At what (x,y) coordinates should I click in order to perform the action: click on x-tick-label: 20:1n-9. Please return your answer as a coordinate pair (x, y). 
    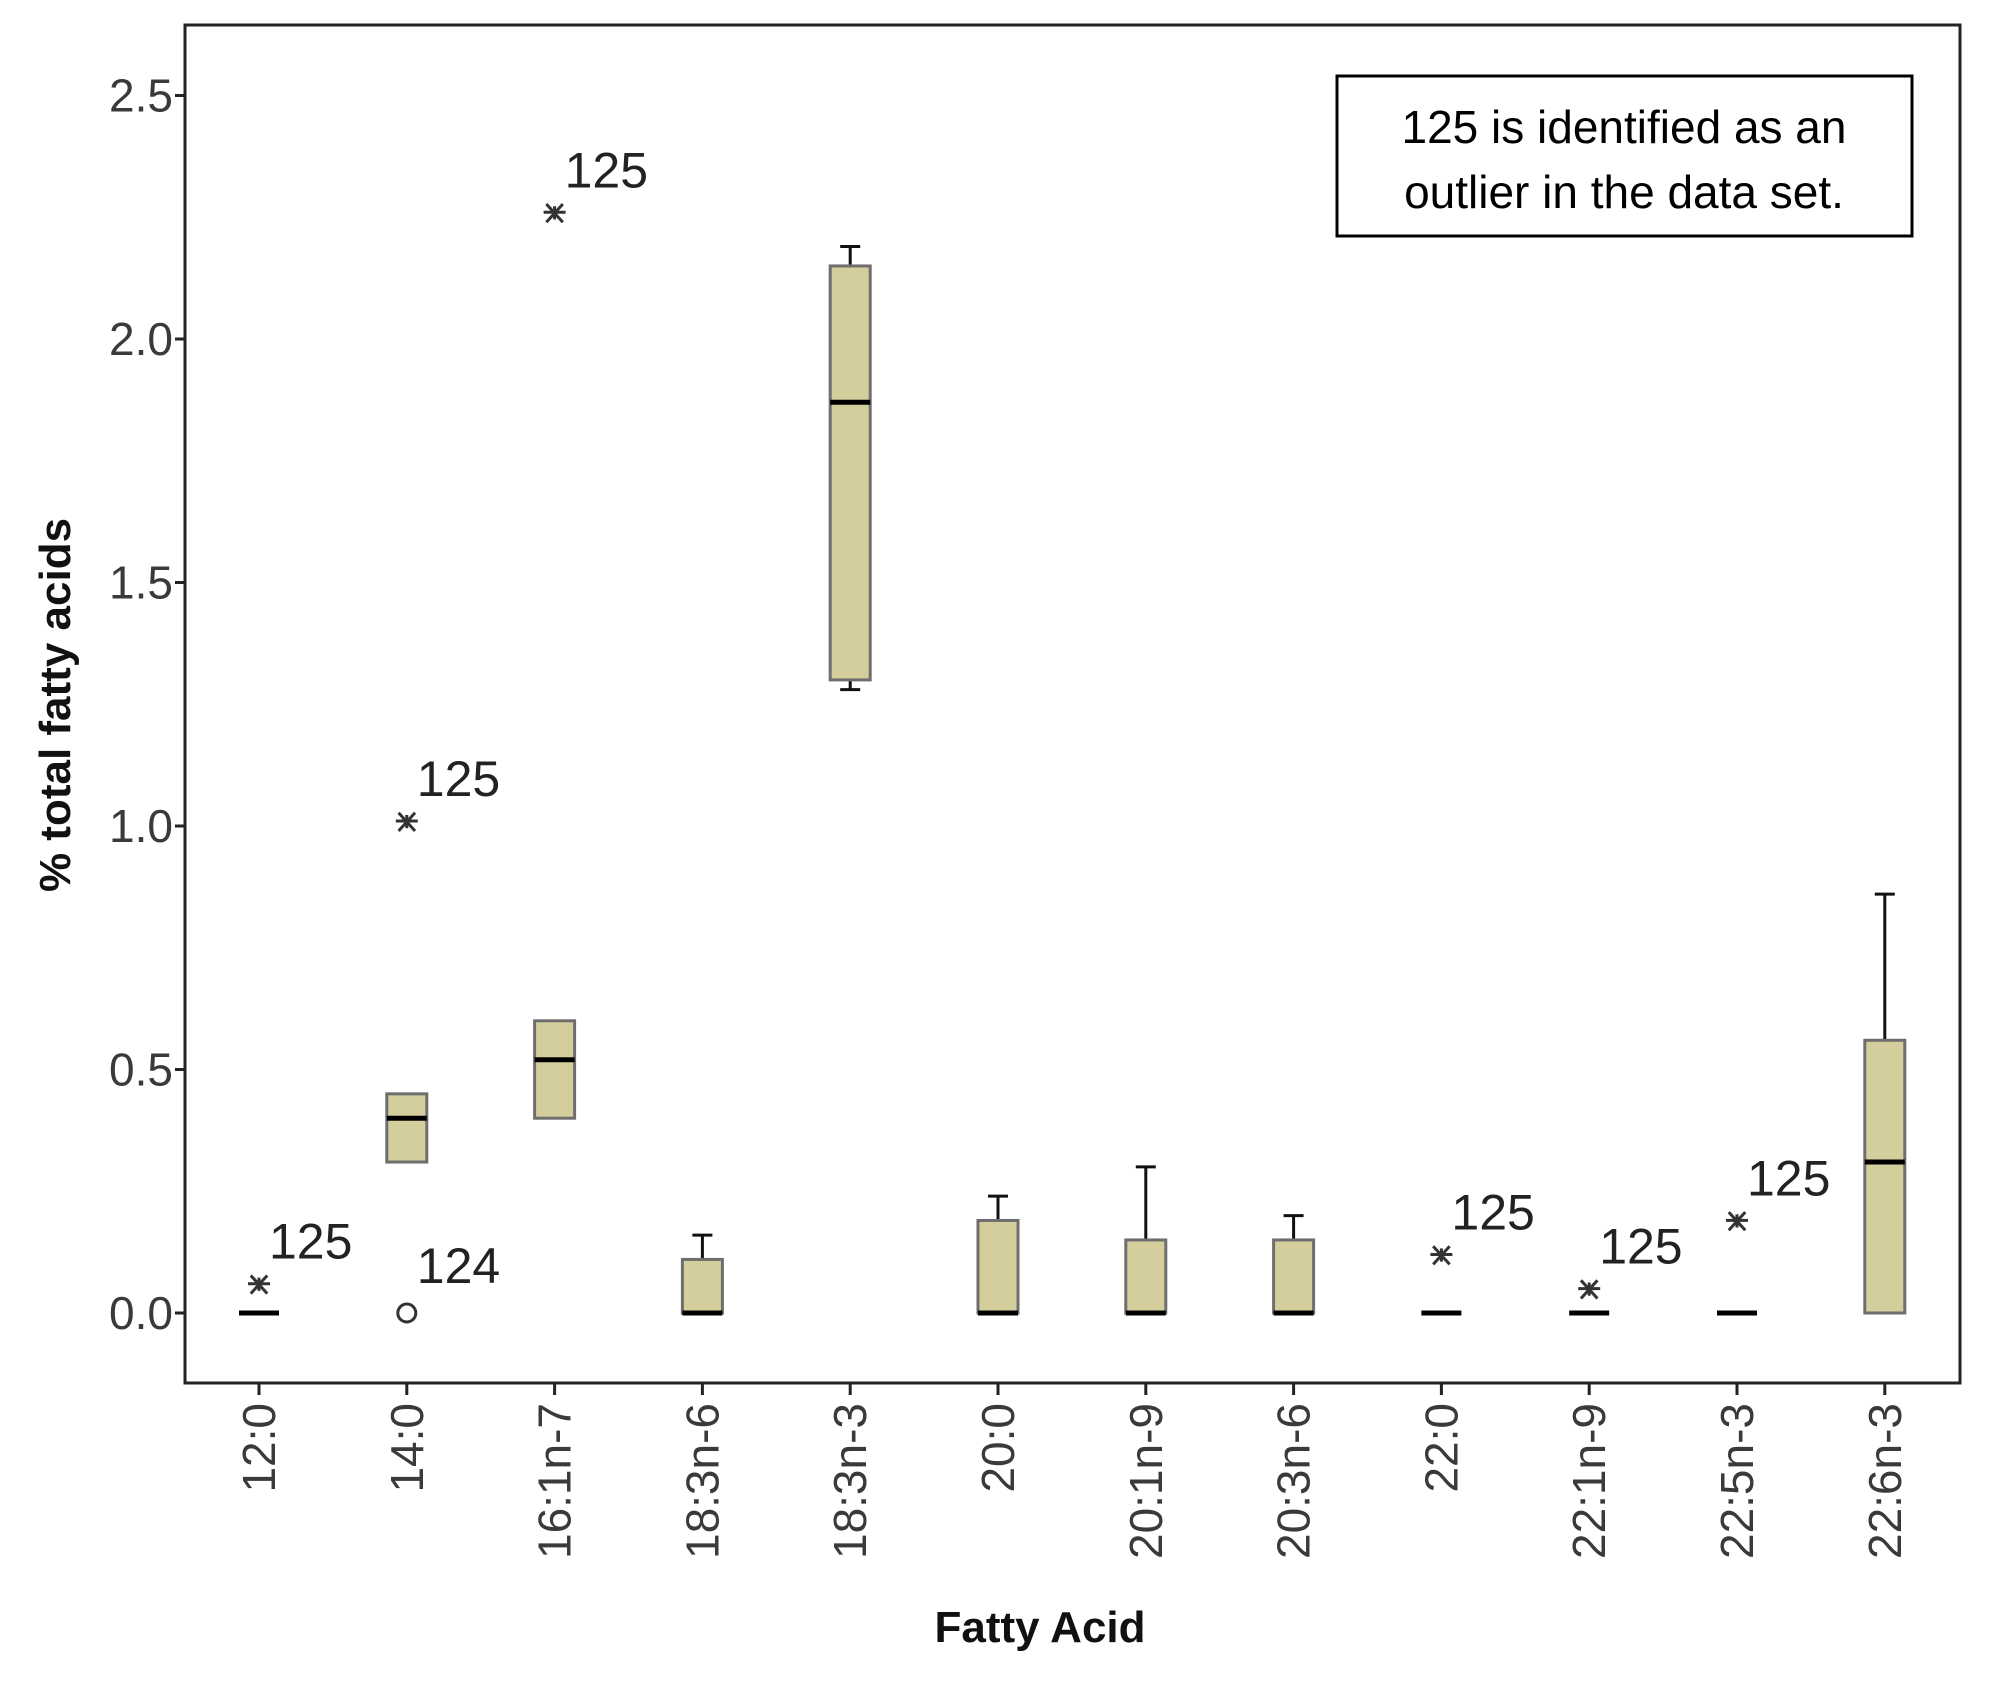
    Looking at the image, I should click on (1146, 1481).